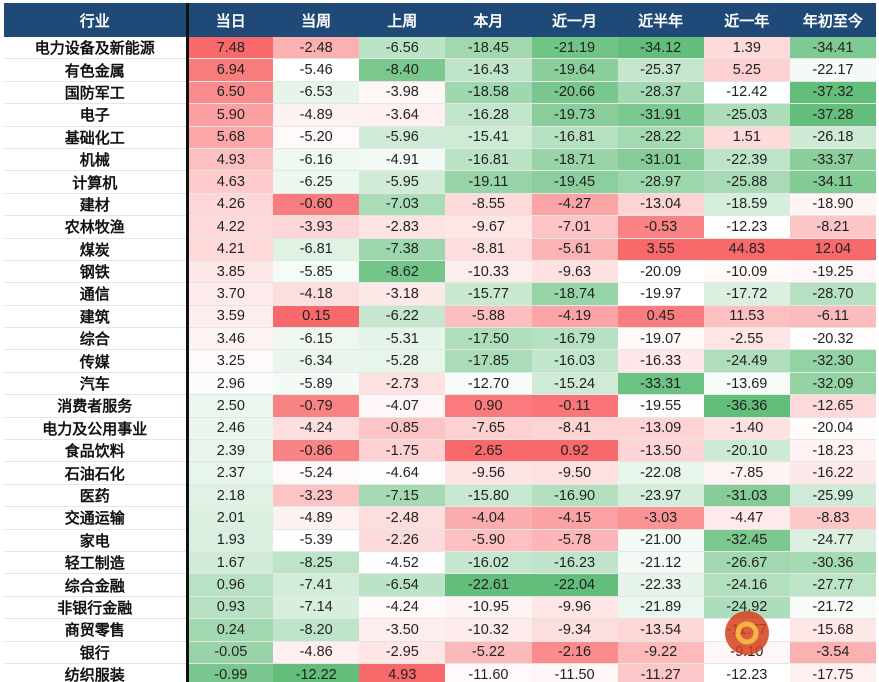  I want to click on heatmap-cell: -19.97, so click(660, 294).